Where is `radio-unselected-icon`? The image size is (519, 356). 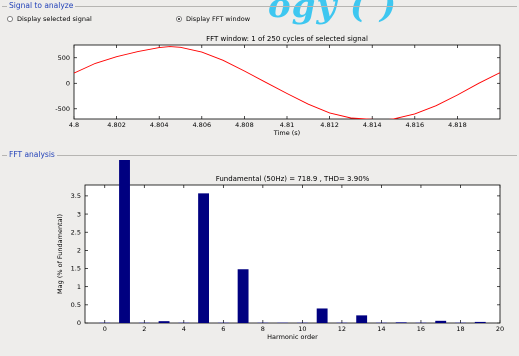 radio-unselected-icon is located at coordinates (10, 19).